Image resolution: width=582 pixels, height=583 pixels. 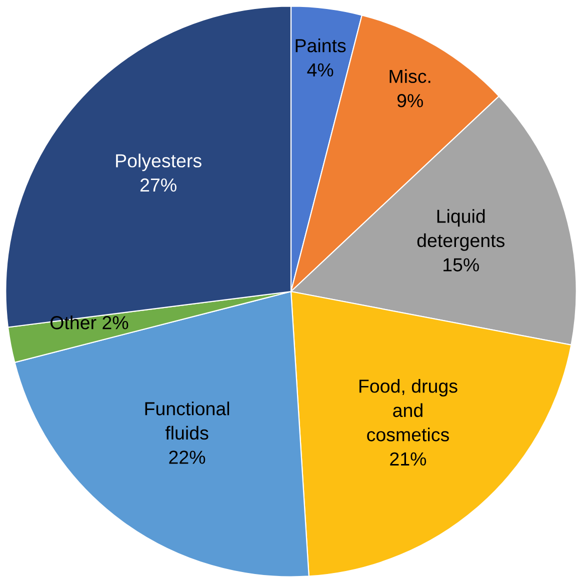 I want to click on slice-label: Polyesters, so click(x=159, y=163).